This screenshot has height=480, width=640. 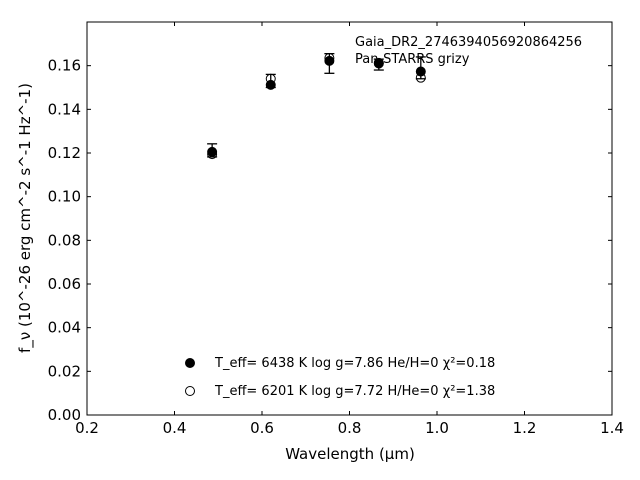 I want to click on y-tick-label: 0.14, so click(x=64, y=109).